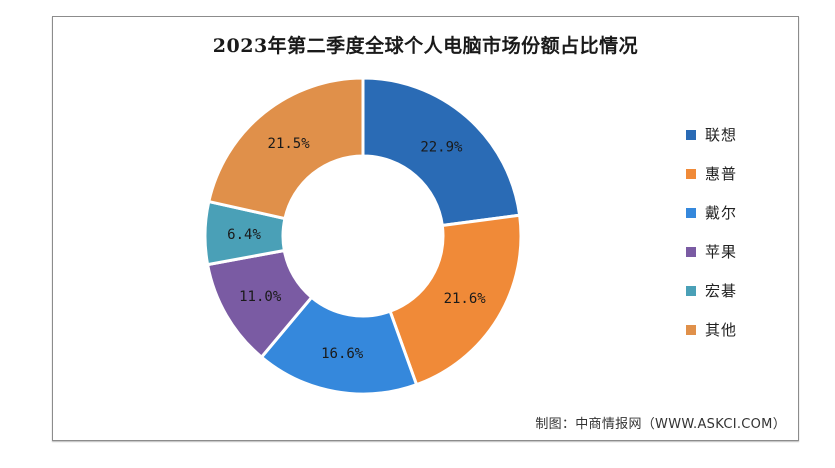  I want to click on legend-label: 苹果, so click(721, 252).